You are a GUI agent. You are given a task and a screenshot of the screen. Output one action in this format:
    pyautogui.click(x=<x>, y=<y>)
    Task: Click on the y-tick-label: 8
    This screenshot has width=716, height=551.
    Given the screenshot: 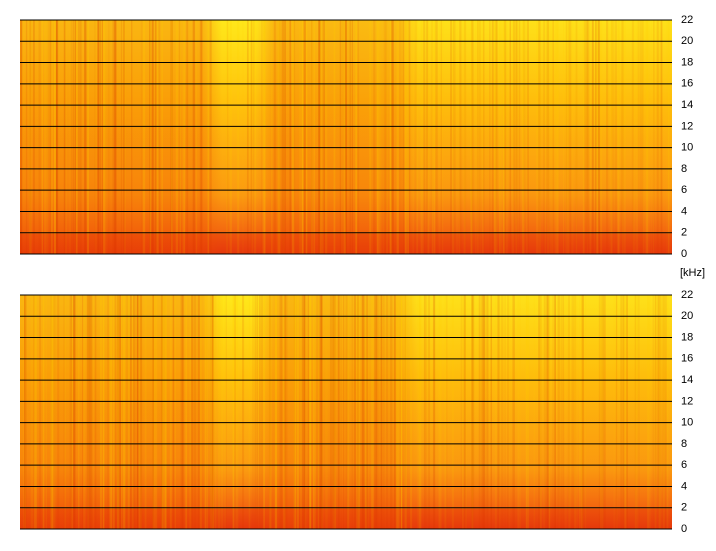 What is the action you would take?
    pyautogui.click(x=684, y=169)
    